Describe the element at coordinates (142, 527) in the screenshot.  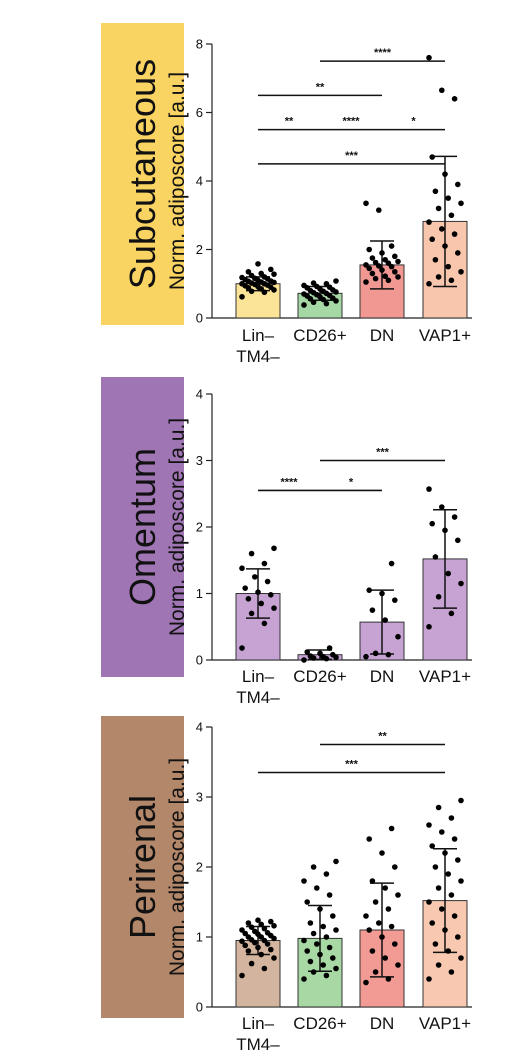
I see `panel-label-box: Omentum` at that location.